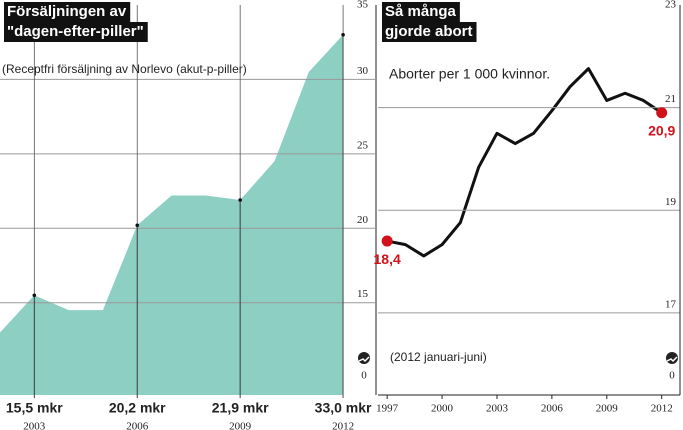  I want to click on value-label: 18,4, so click(387, 259).